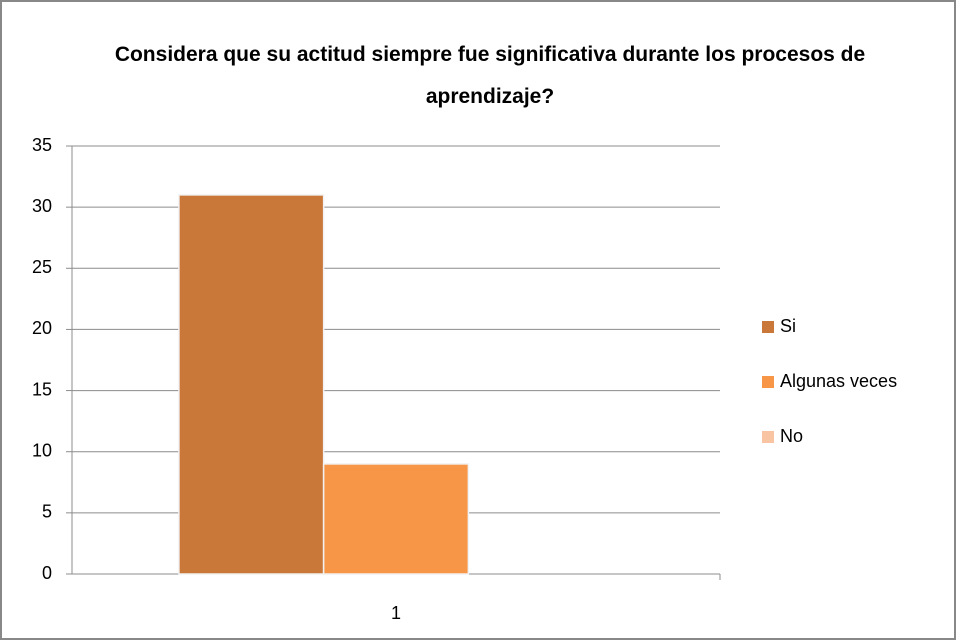  I want to click on y-tick-label: 10, so click(42, 450).